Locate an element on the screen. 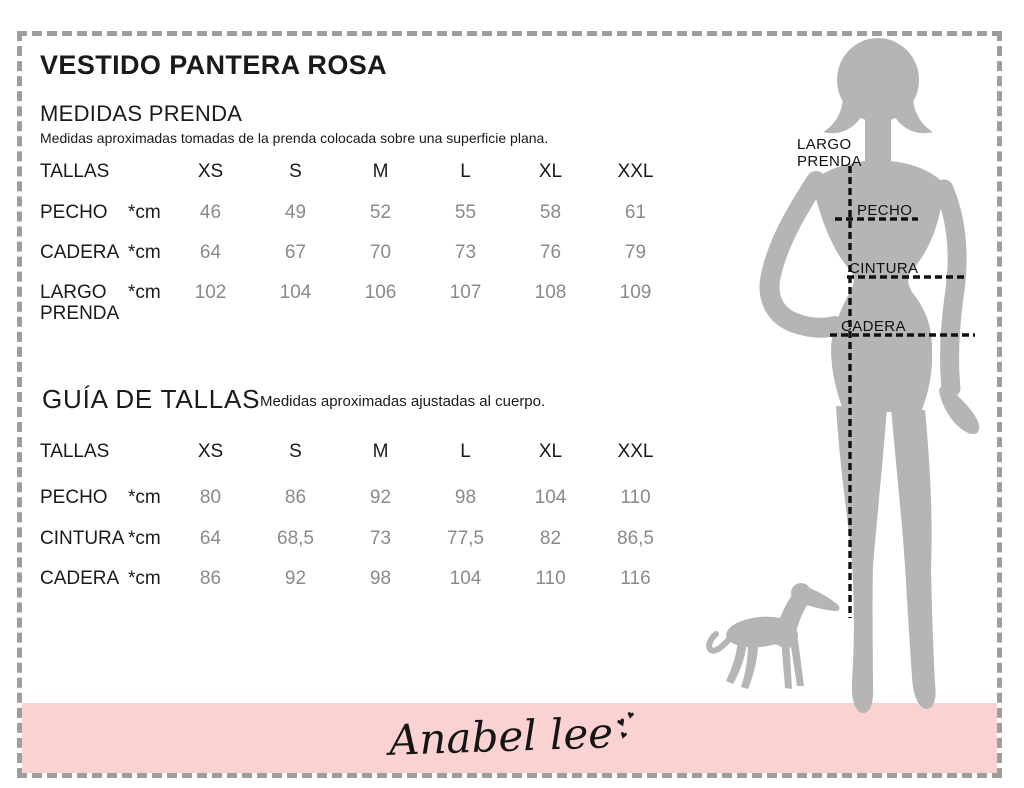 The height and width of the screenshot is (788, 1024). row-label-cintura: CINTURA is located at coordinates (82, 538).